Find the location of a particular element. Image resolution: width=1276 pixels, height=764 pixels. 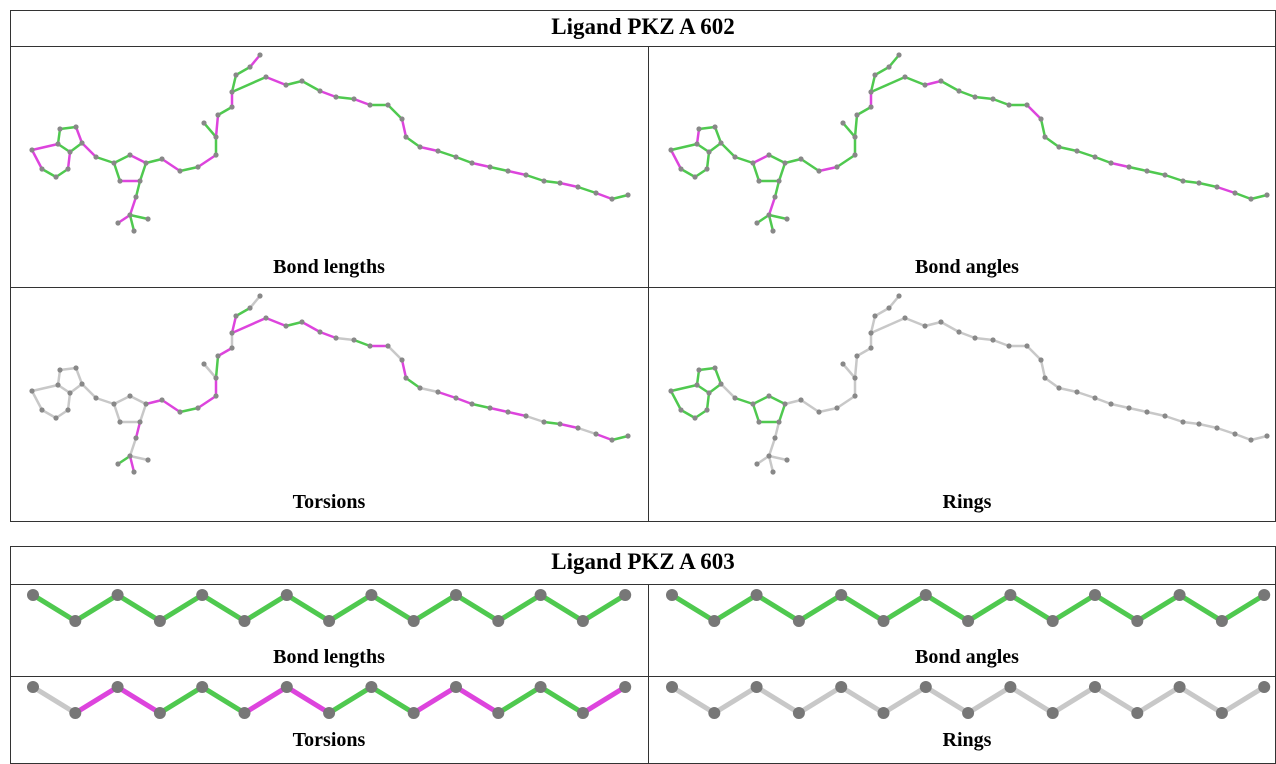

molecule-image is located at coordinates (329, 608).